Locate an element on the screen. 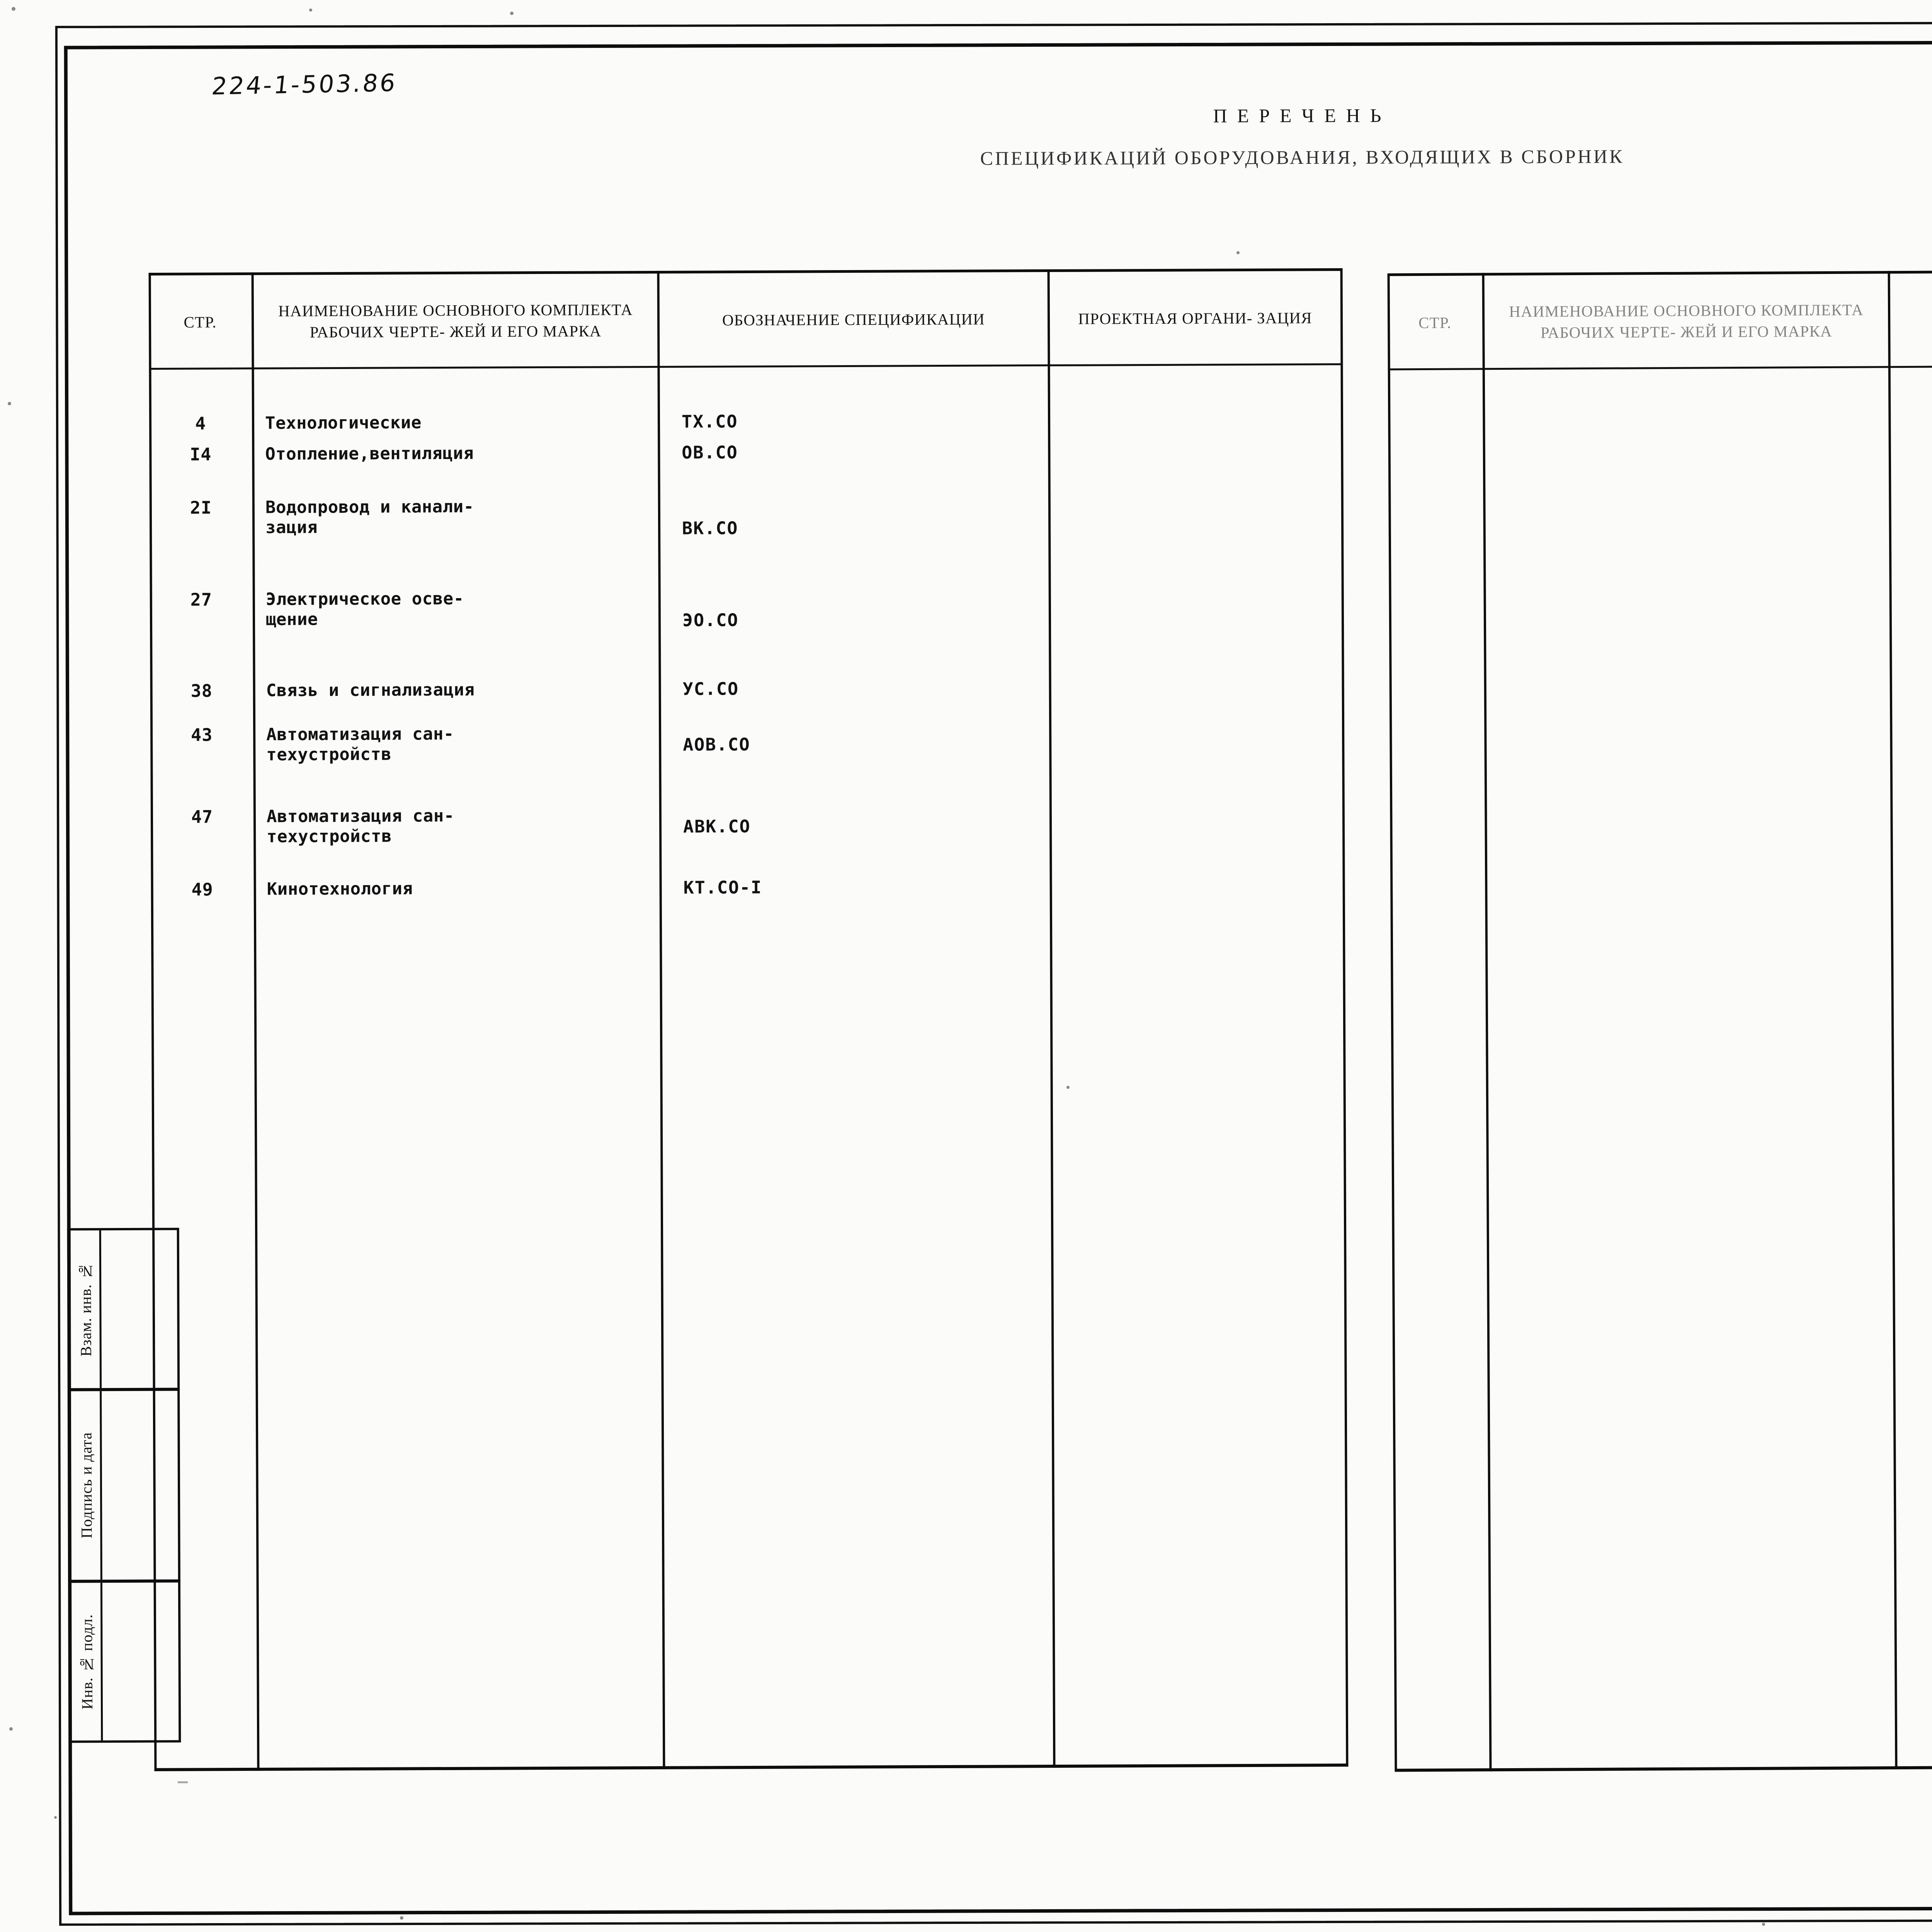  page-title: ПЕРЕЧЕНЬ is located at coordinates (1302, 116).